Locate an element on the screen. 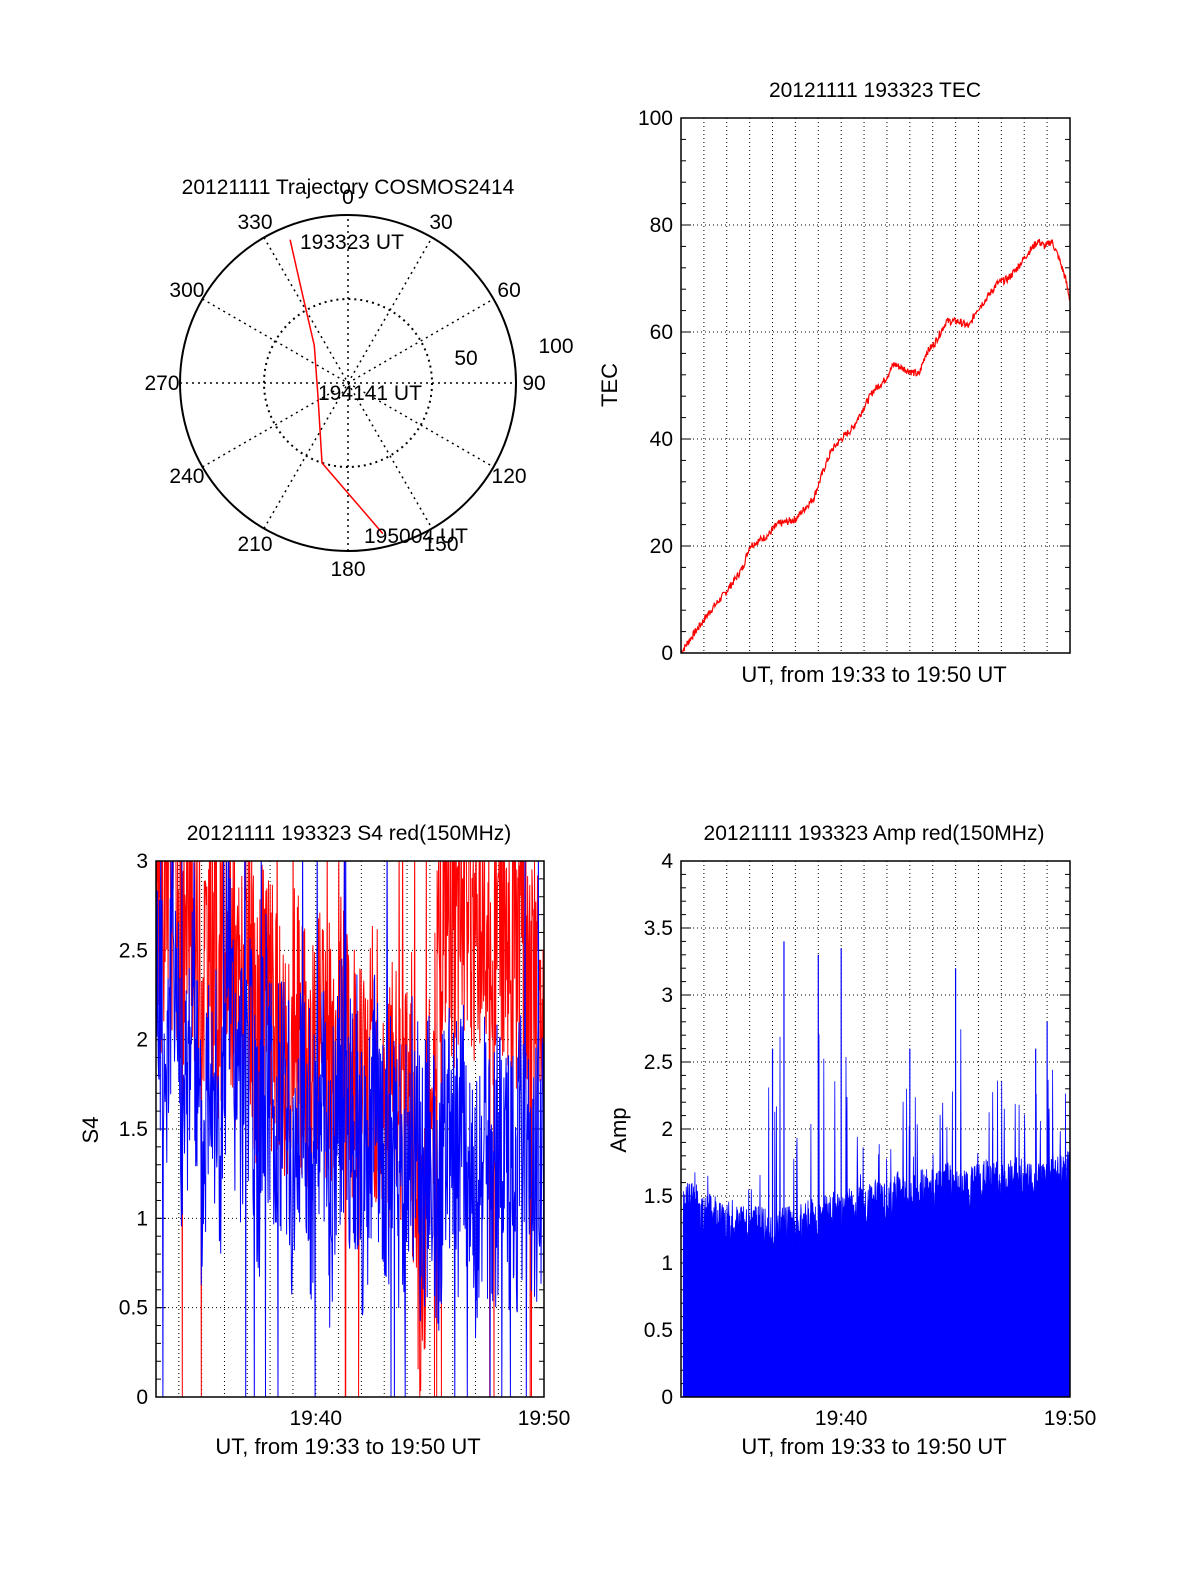  polar-angle-ticks: 0 30 60 90 120 150 180 210 240 270 300 330 is located at coordinates (344, 383).